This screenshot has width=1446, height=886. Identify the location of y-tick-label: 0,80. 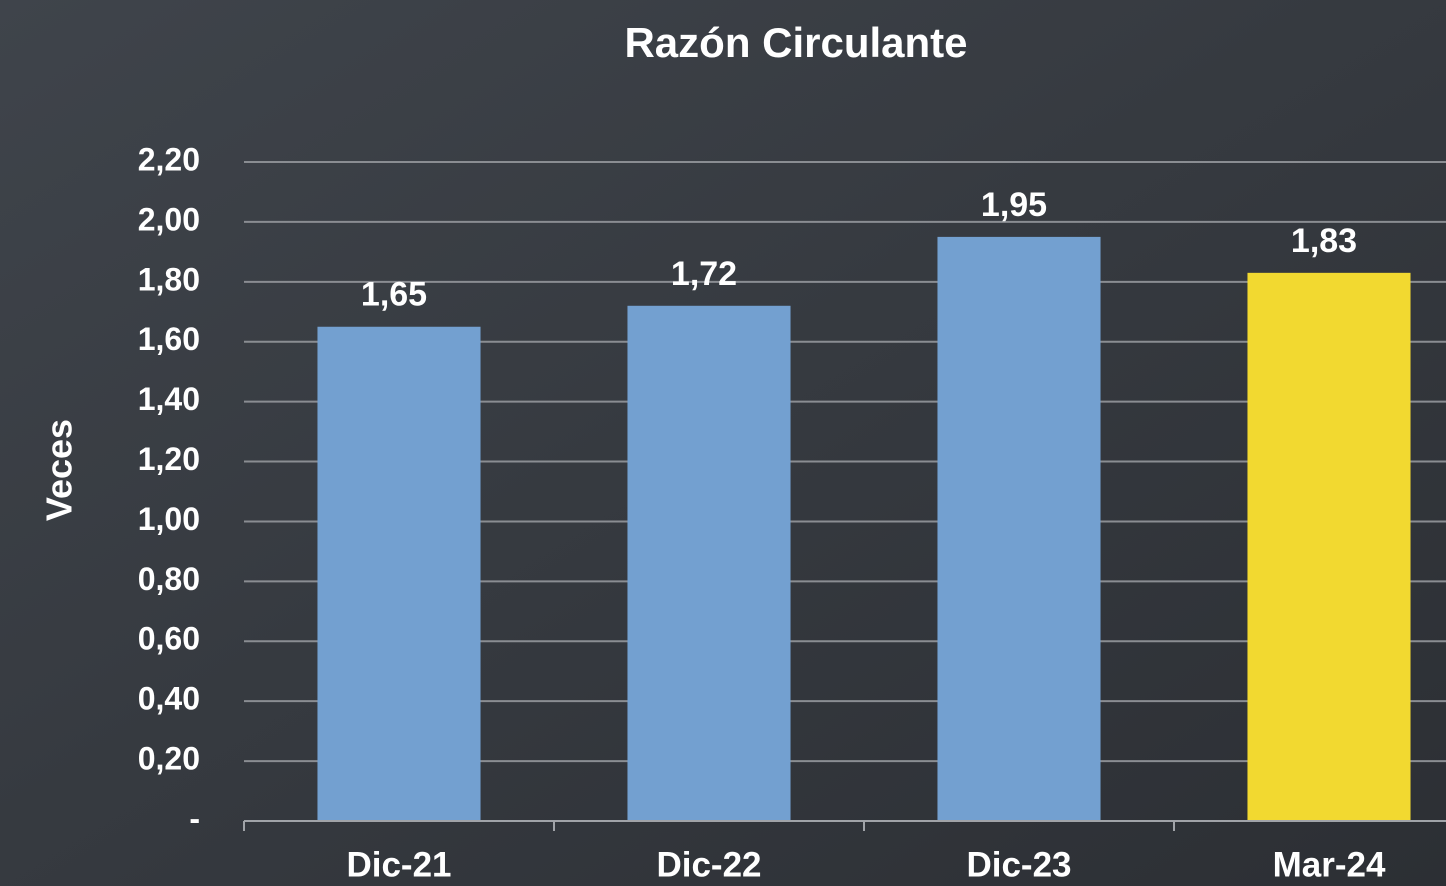
(169, 579).